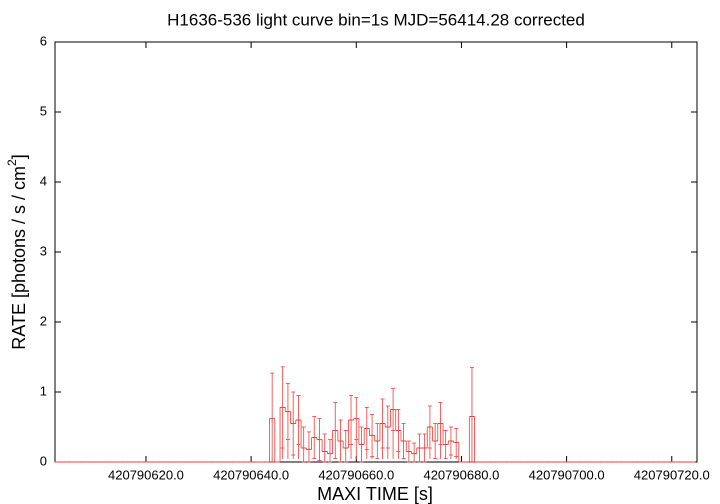  What do you see at coordinates (43, 460) in the screenshot?
I see `y-tick-label: 0` at bounding box center [43, 460].